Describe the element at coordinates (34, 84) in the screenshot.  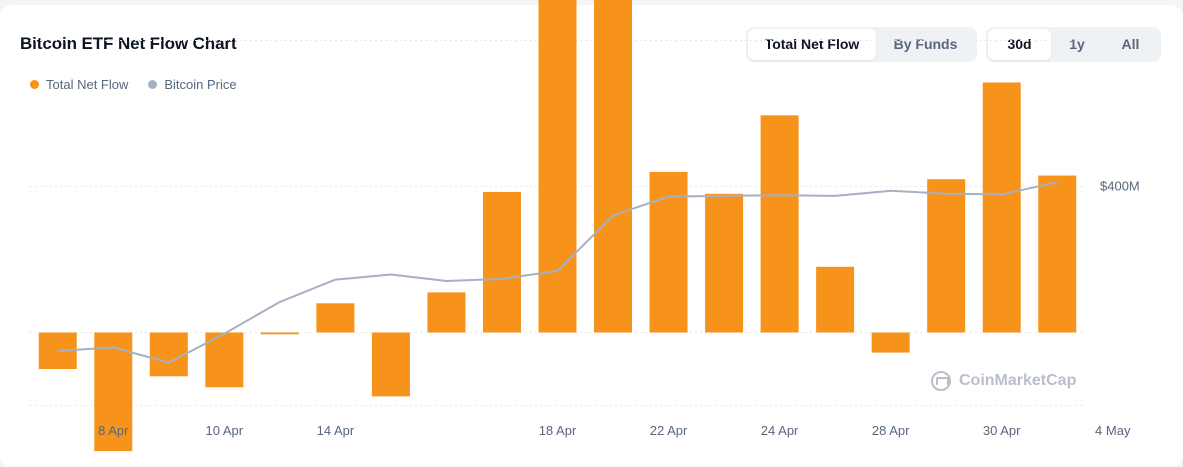
I see `legend-dot-flow` at that location.